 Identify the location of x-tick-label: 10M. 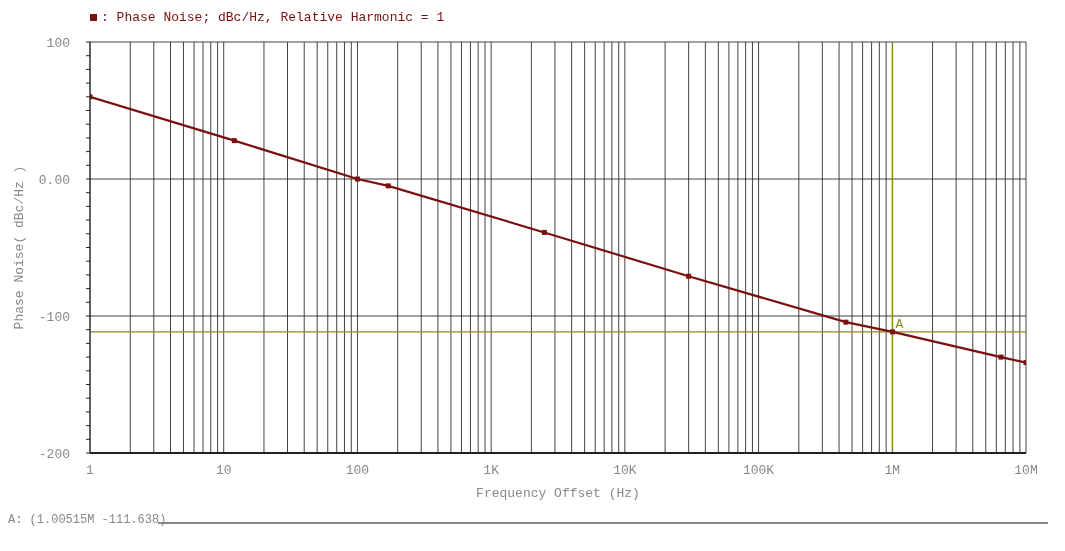
(1026, 471).